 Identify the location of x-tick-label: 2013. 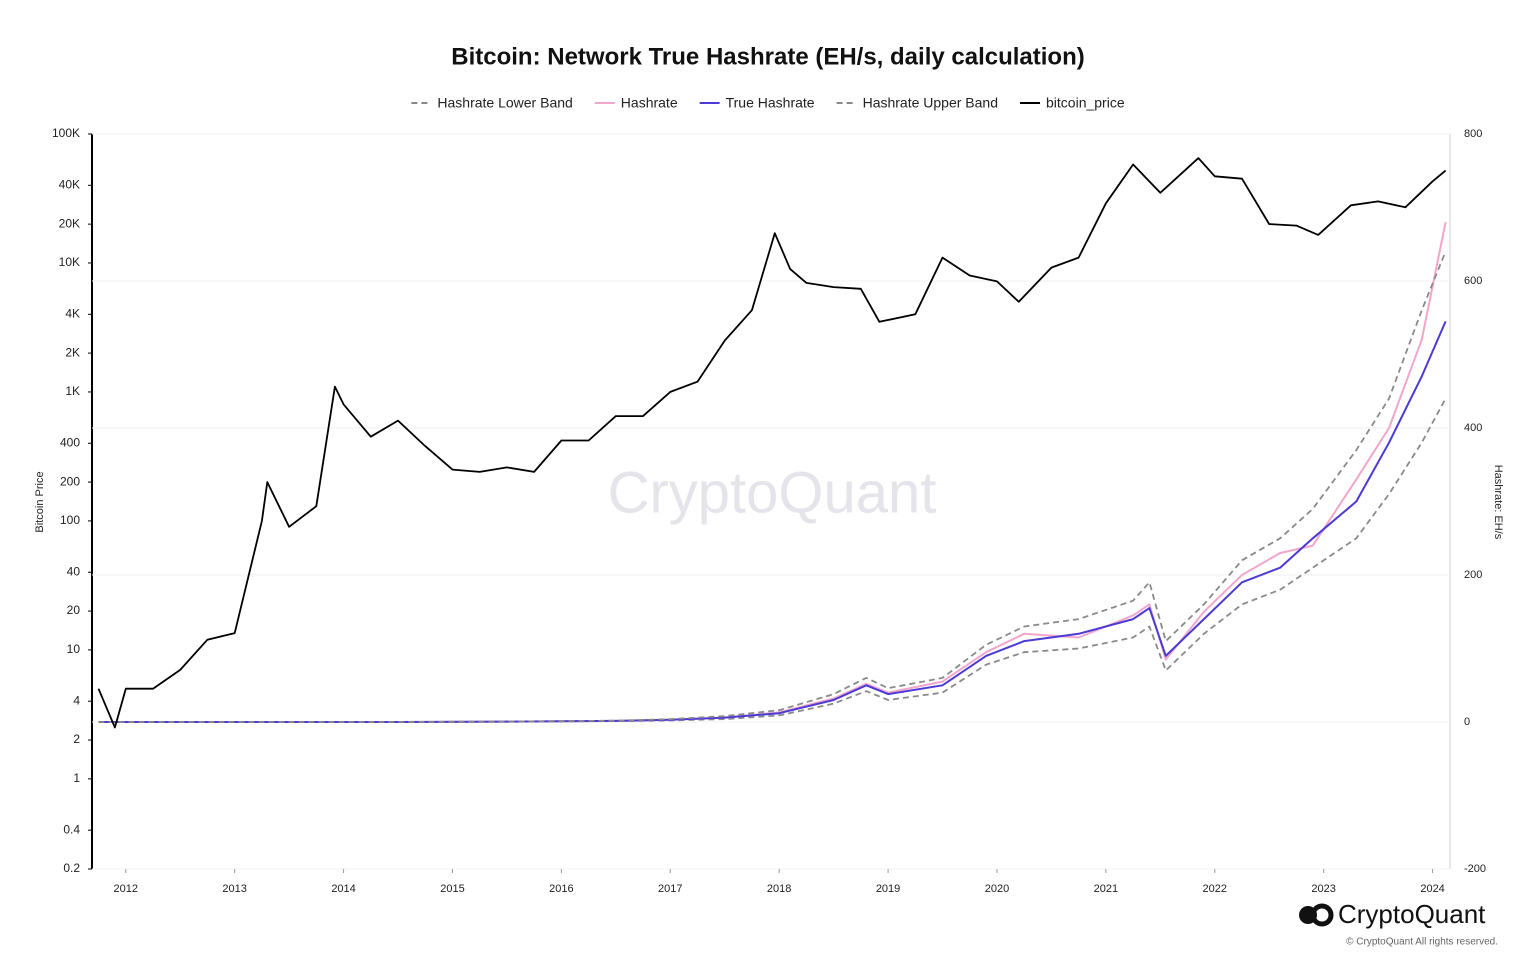
(234, 889).